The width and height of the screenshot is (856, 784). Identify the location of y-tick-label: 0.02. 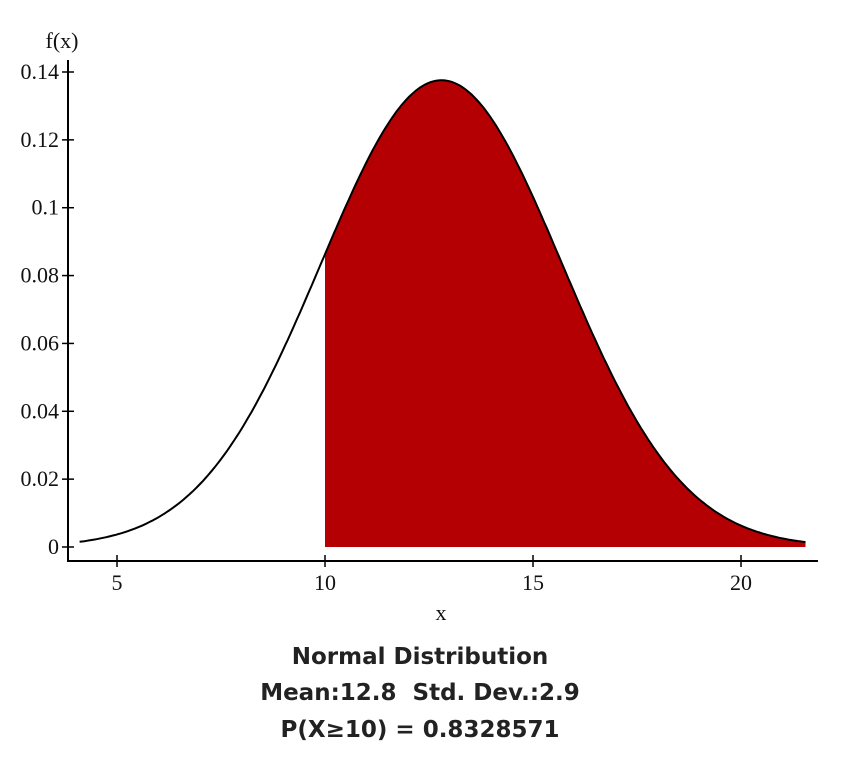
(40, 478).